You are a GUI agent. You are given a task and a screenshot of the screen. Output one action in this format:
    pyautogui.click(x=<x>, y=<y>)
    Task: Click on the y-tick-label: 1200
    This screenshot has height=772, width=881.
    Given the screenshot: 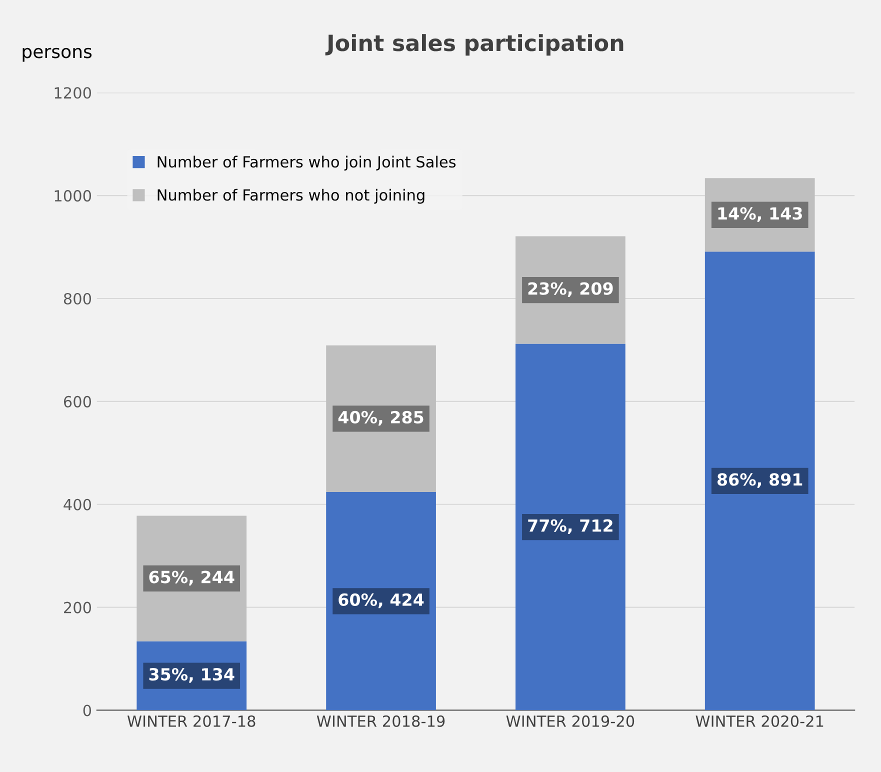 What is the action you would take?
    pyautogui.click(x=73, y=93)
    